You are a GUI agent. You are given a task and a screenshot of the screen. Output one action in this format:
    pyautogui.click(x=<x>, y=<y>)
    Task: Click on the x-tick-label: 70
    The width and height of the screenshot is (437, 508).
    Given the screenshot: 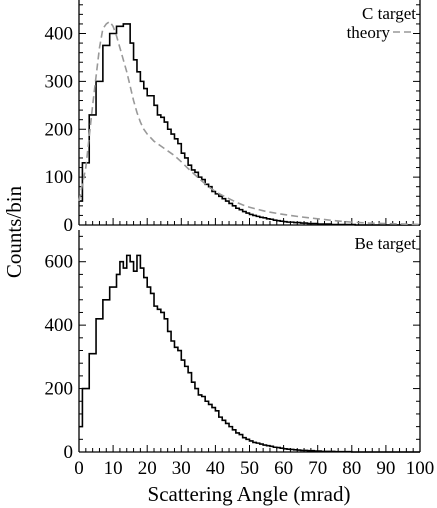 What is the action you would take?
    pyautogui.click(x=317, y=468)
    